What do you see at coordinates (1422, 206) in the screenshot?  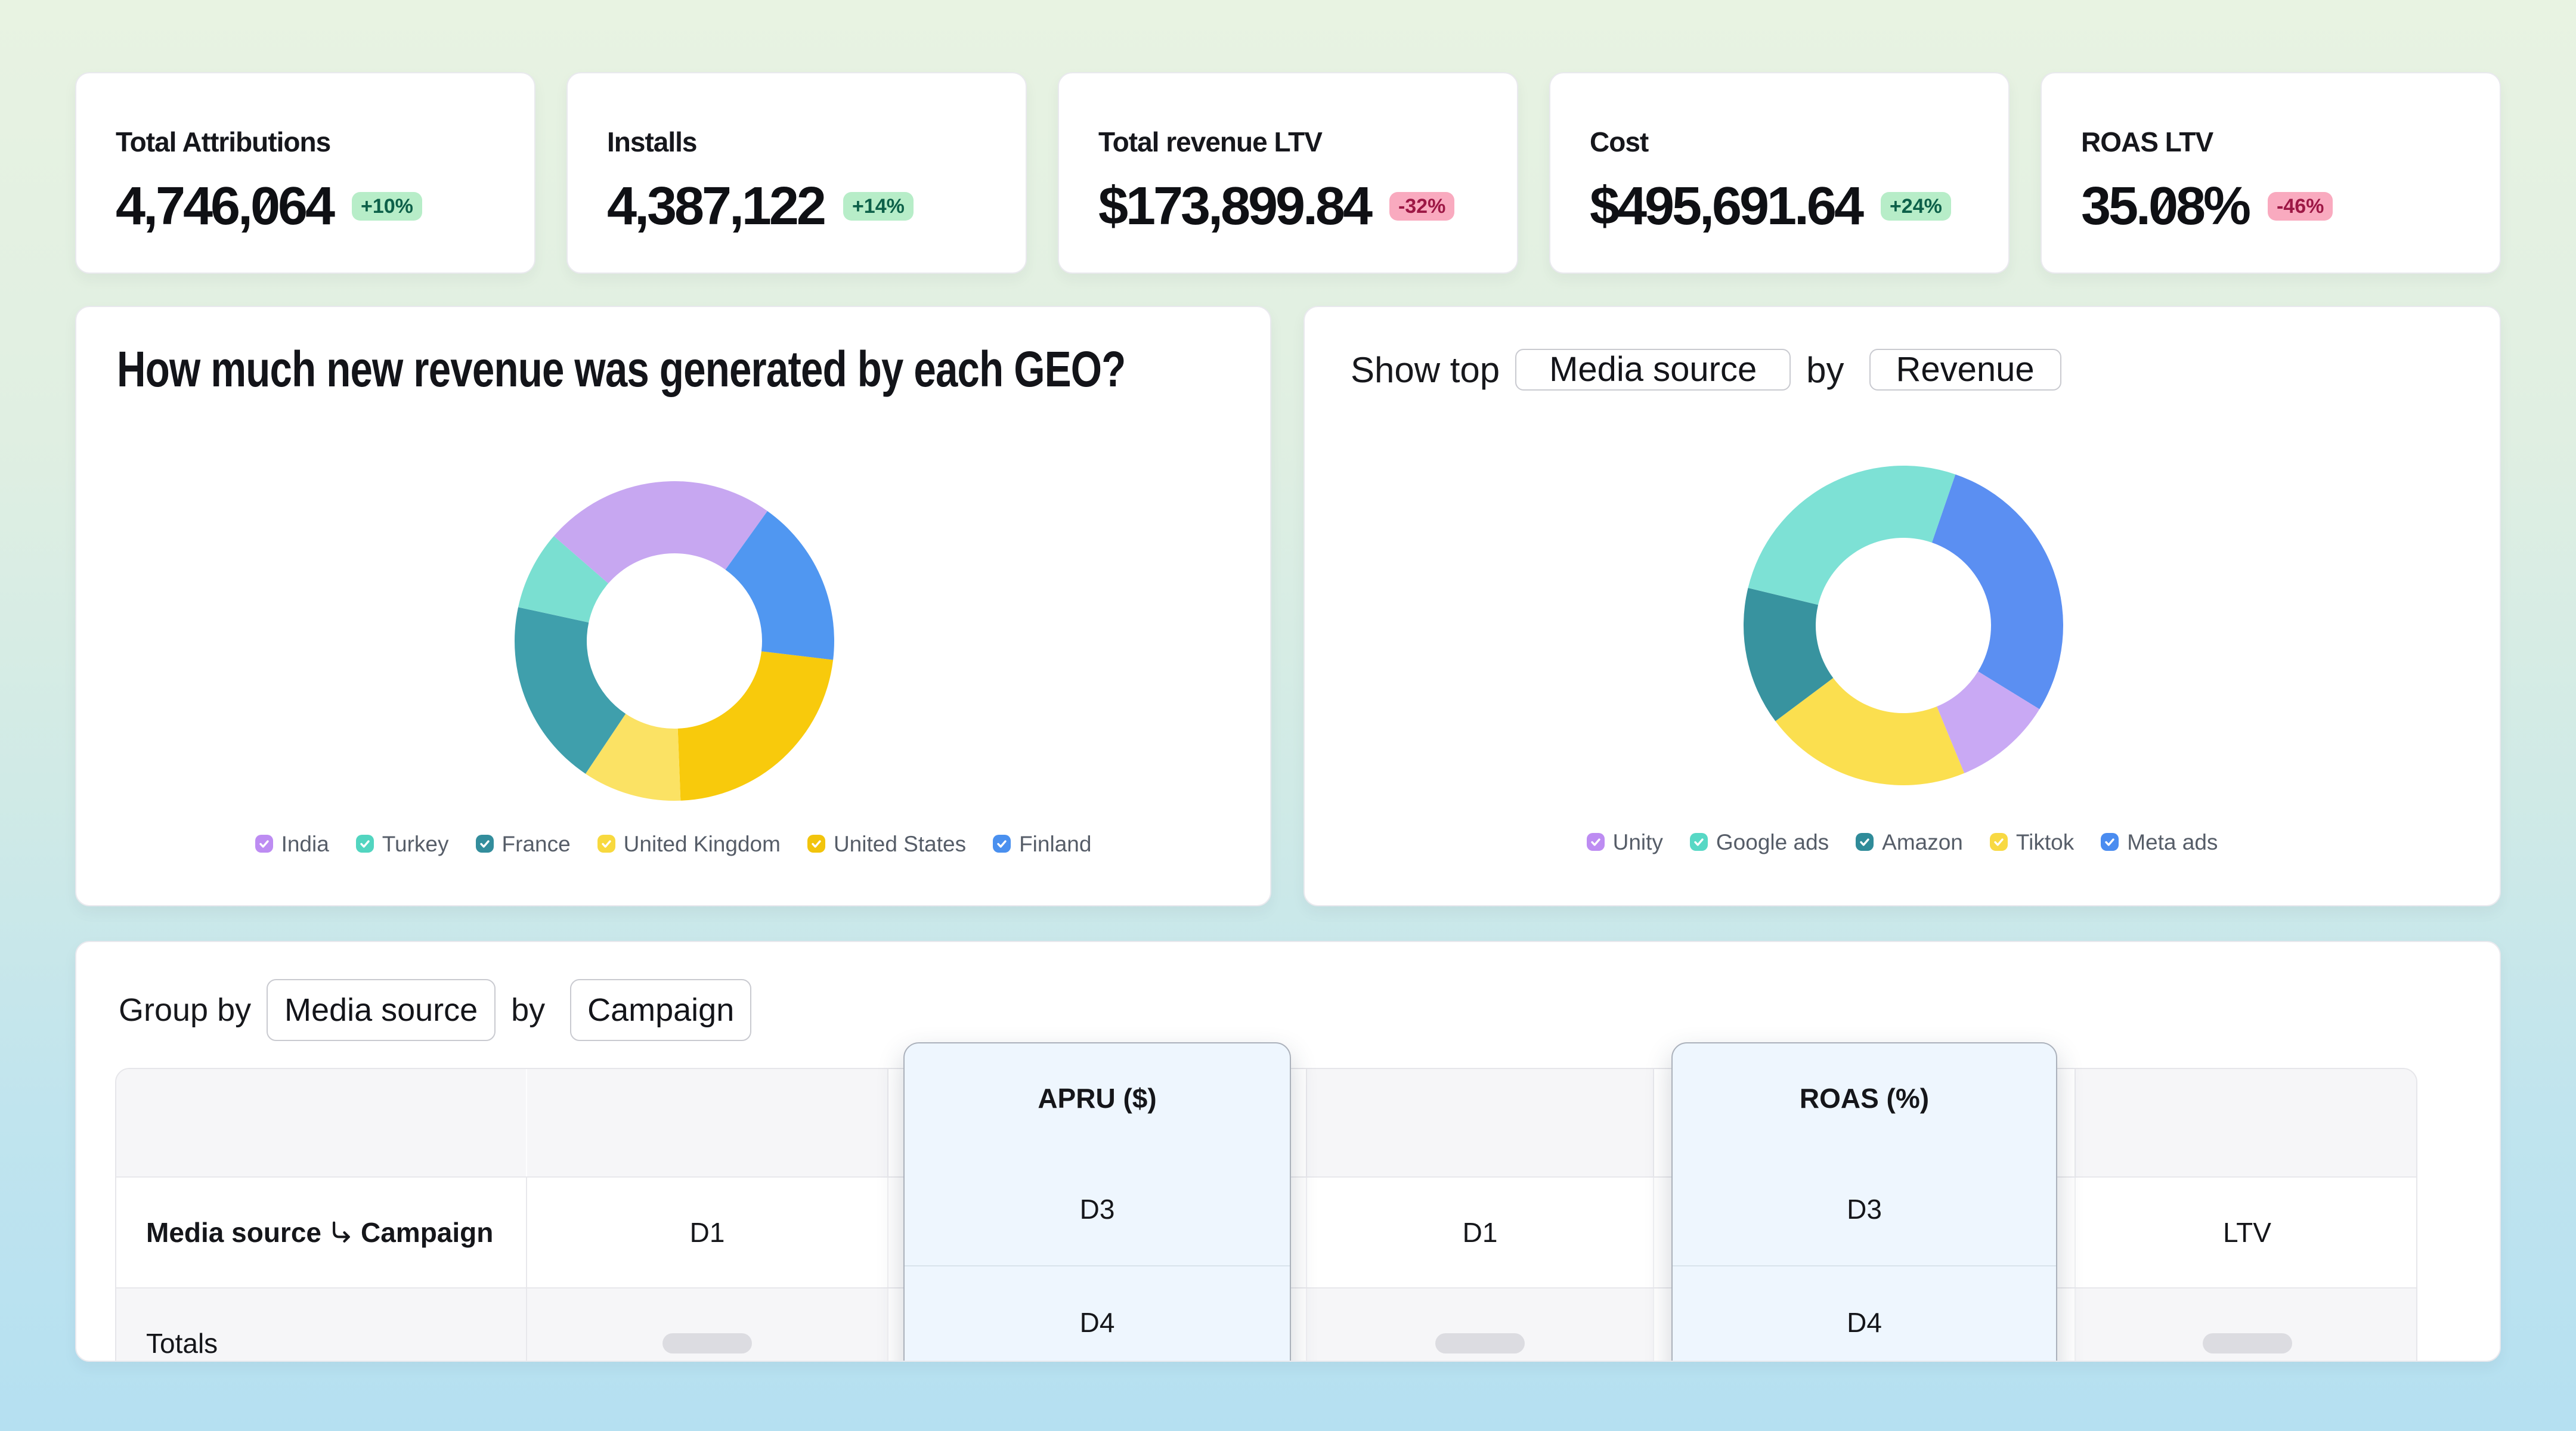 I see `kpi-delta-badge: -32%` at bounding box center [1422, 206].